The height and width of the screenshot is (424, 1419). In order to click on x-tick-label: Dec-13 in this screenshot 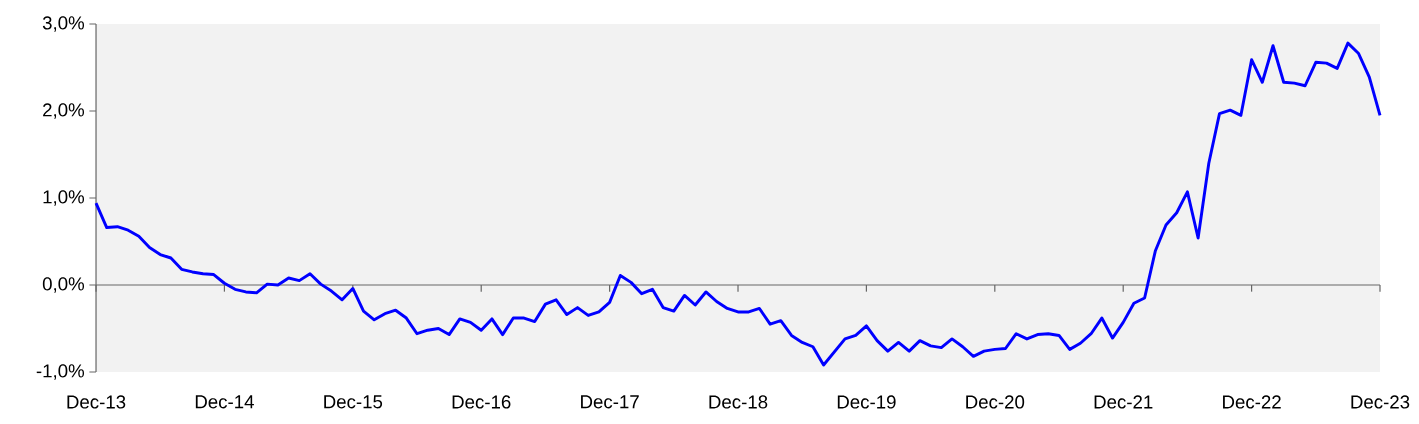, I will do `click(96, 402)`.